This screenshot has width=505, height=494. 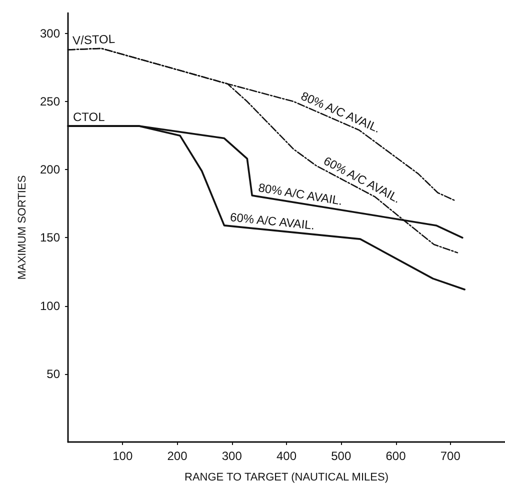 What do you see at coordinates (272, 221) in the screenshot?
I see `annotation: 60% A/C AVAIL.` at bounding box center [272, 221].